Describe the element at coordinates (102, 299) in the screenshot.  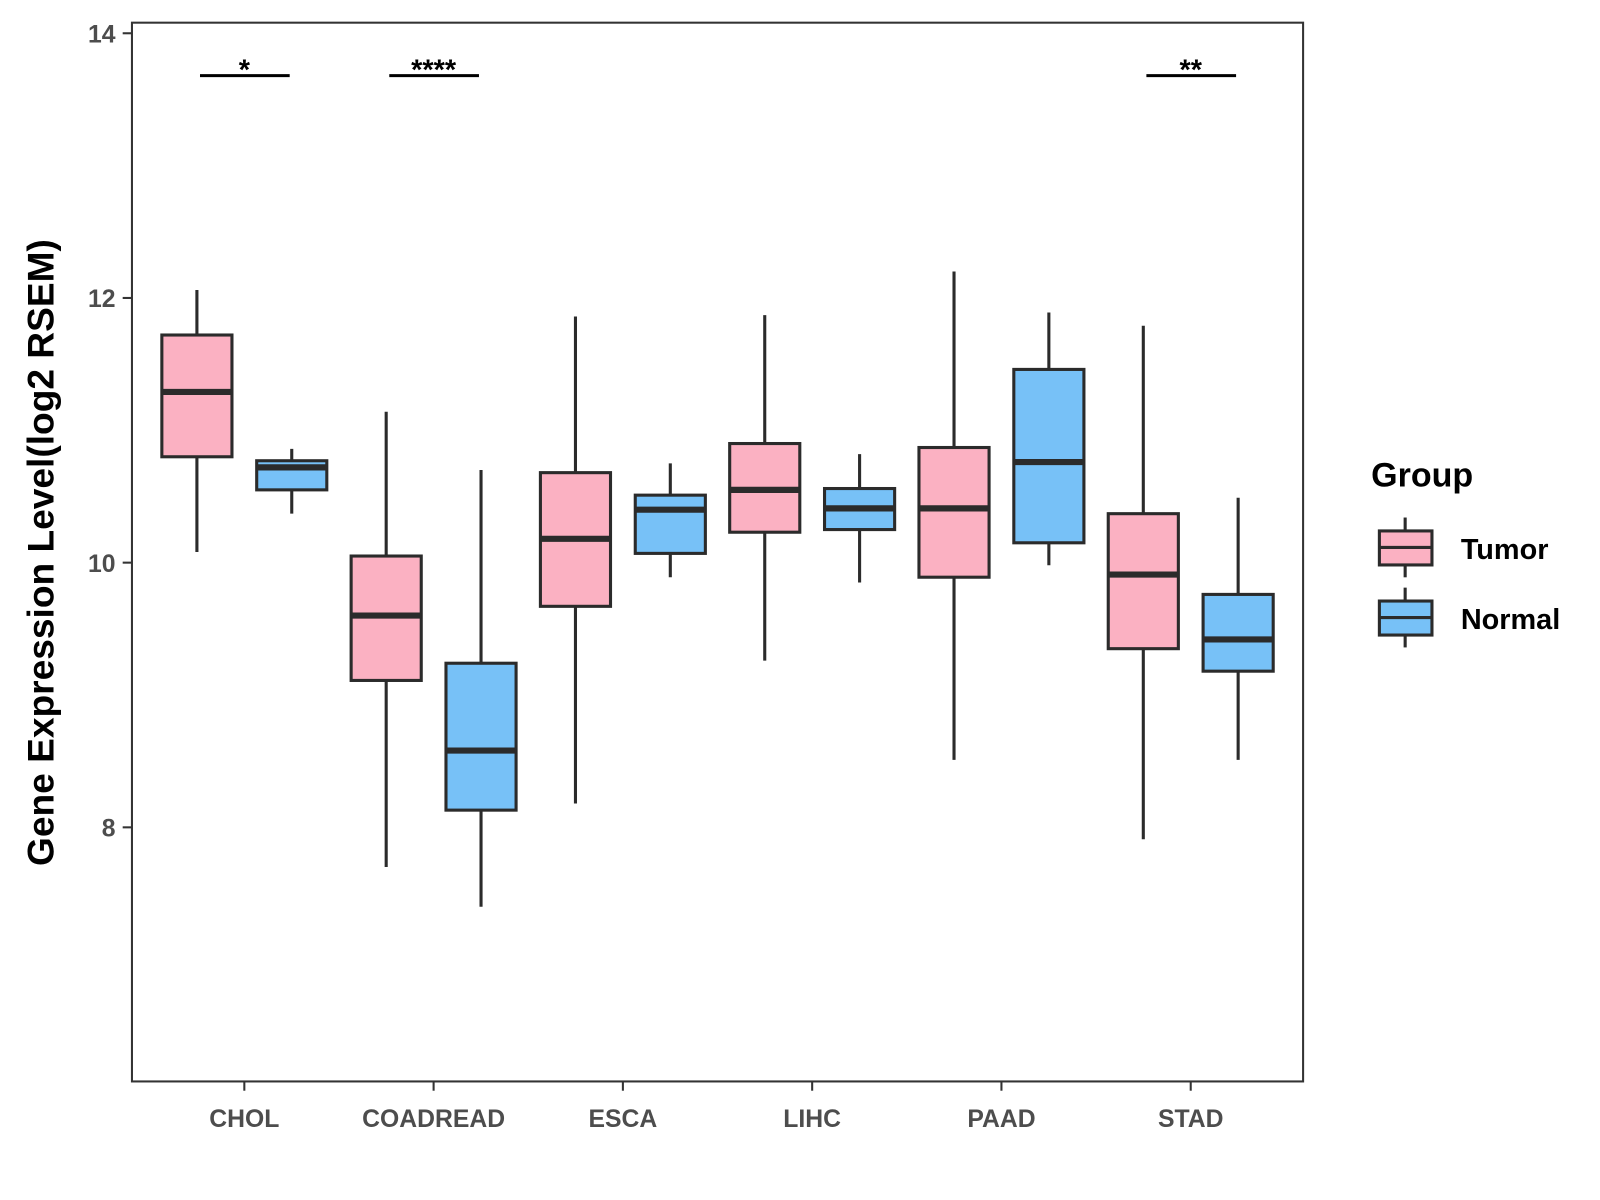
I see `y-tick-label: 12` at that location.